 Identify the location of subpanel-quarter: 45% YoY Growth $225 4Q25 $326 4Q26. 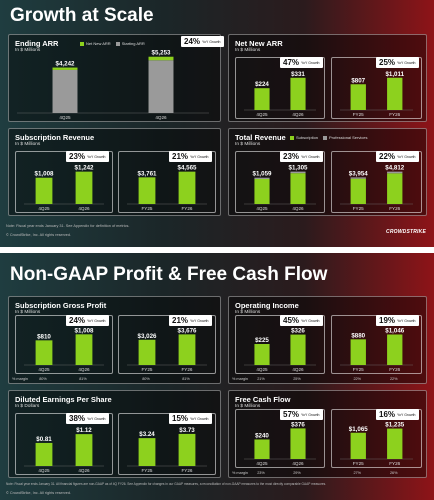
(280, 344).